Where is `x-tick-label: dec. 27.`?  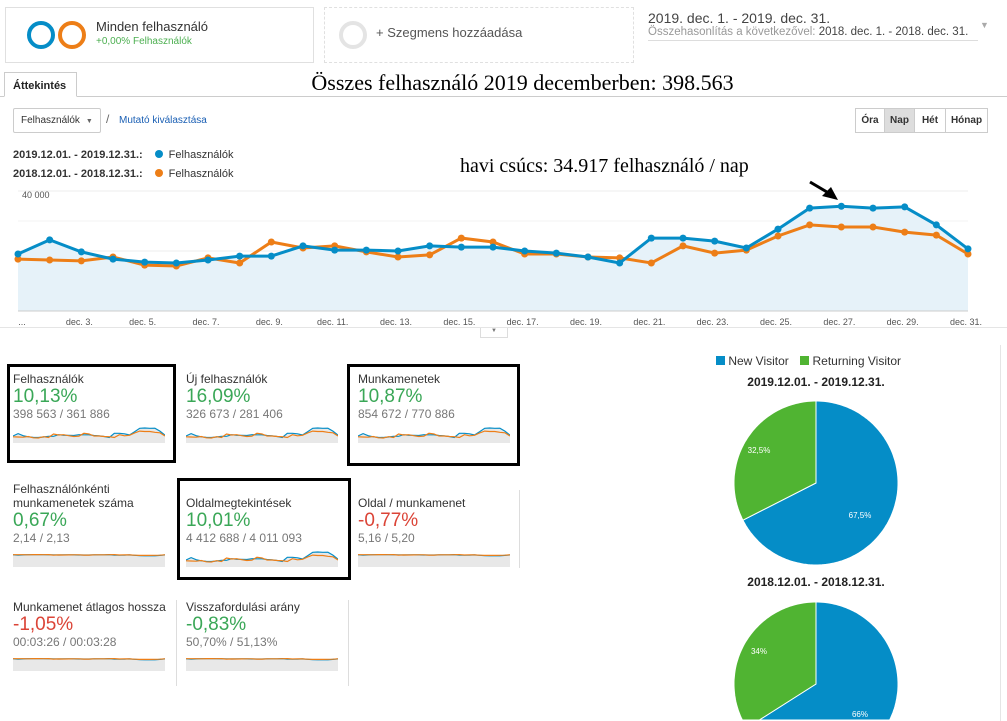
x-tick-label: dec. 27. is located at coordinates (839, 322).